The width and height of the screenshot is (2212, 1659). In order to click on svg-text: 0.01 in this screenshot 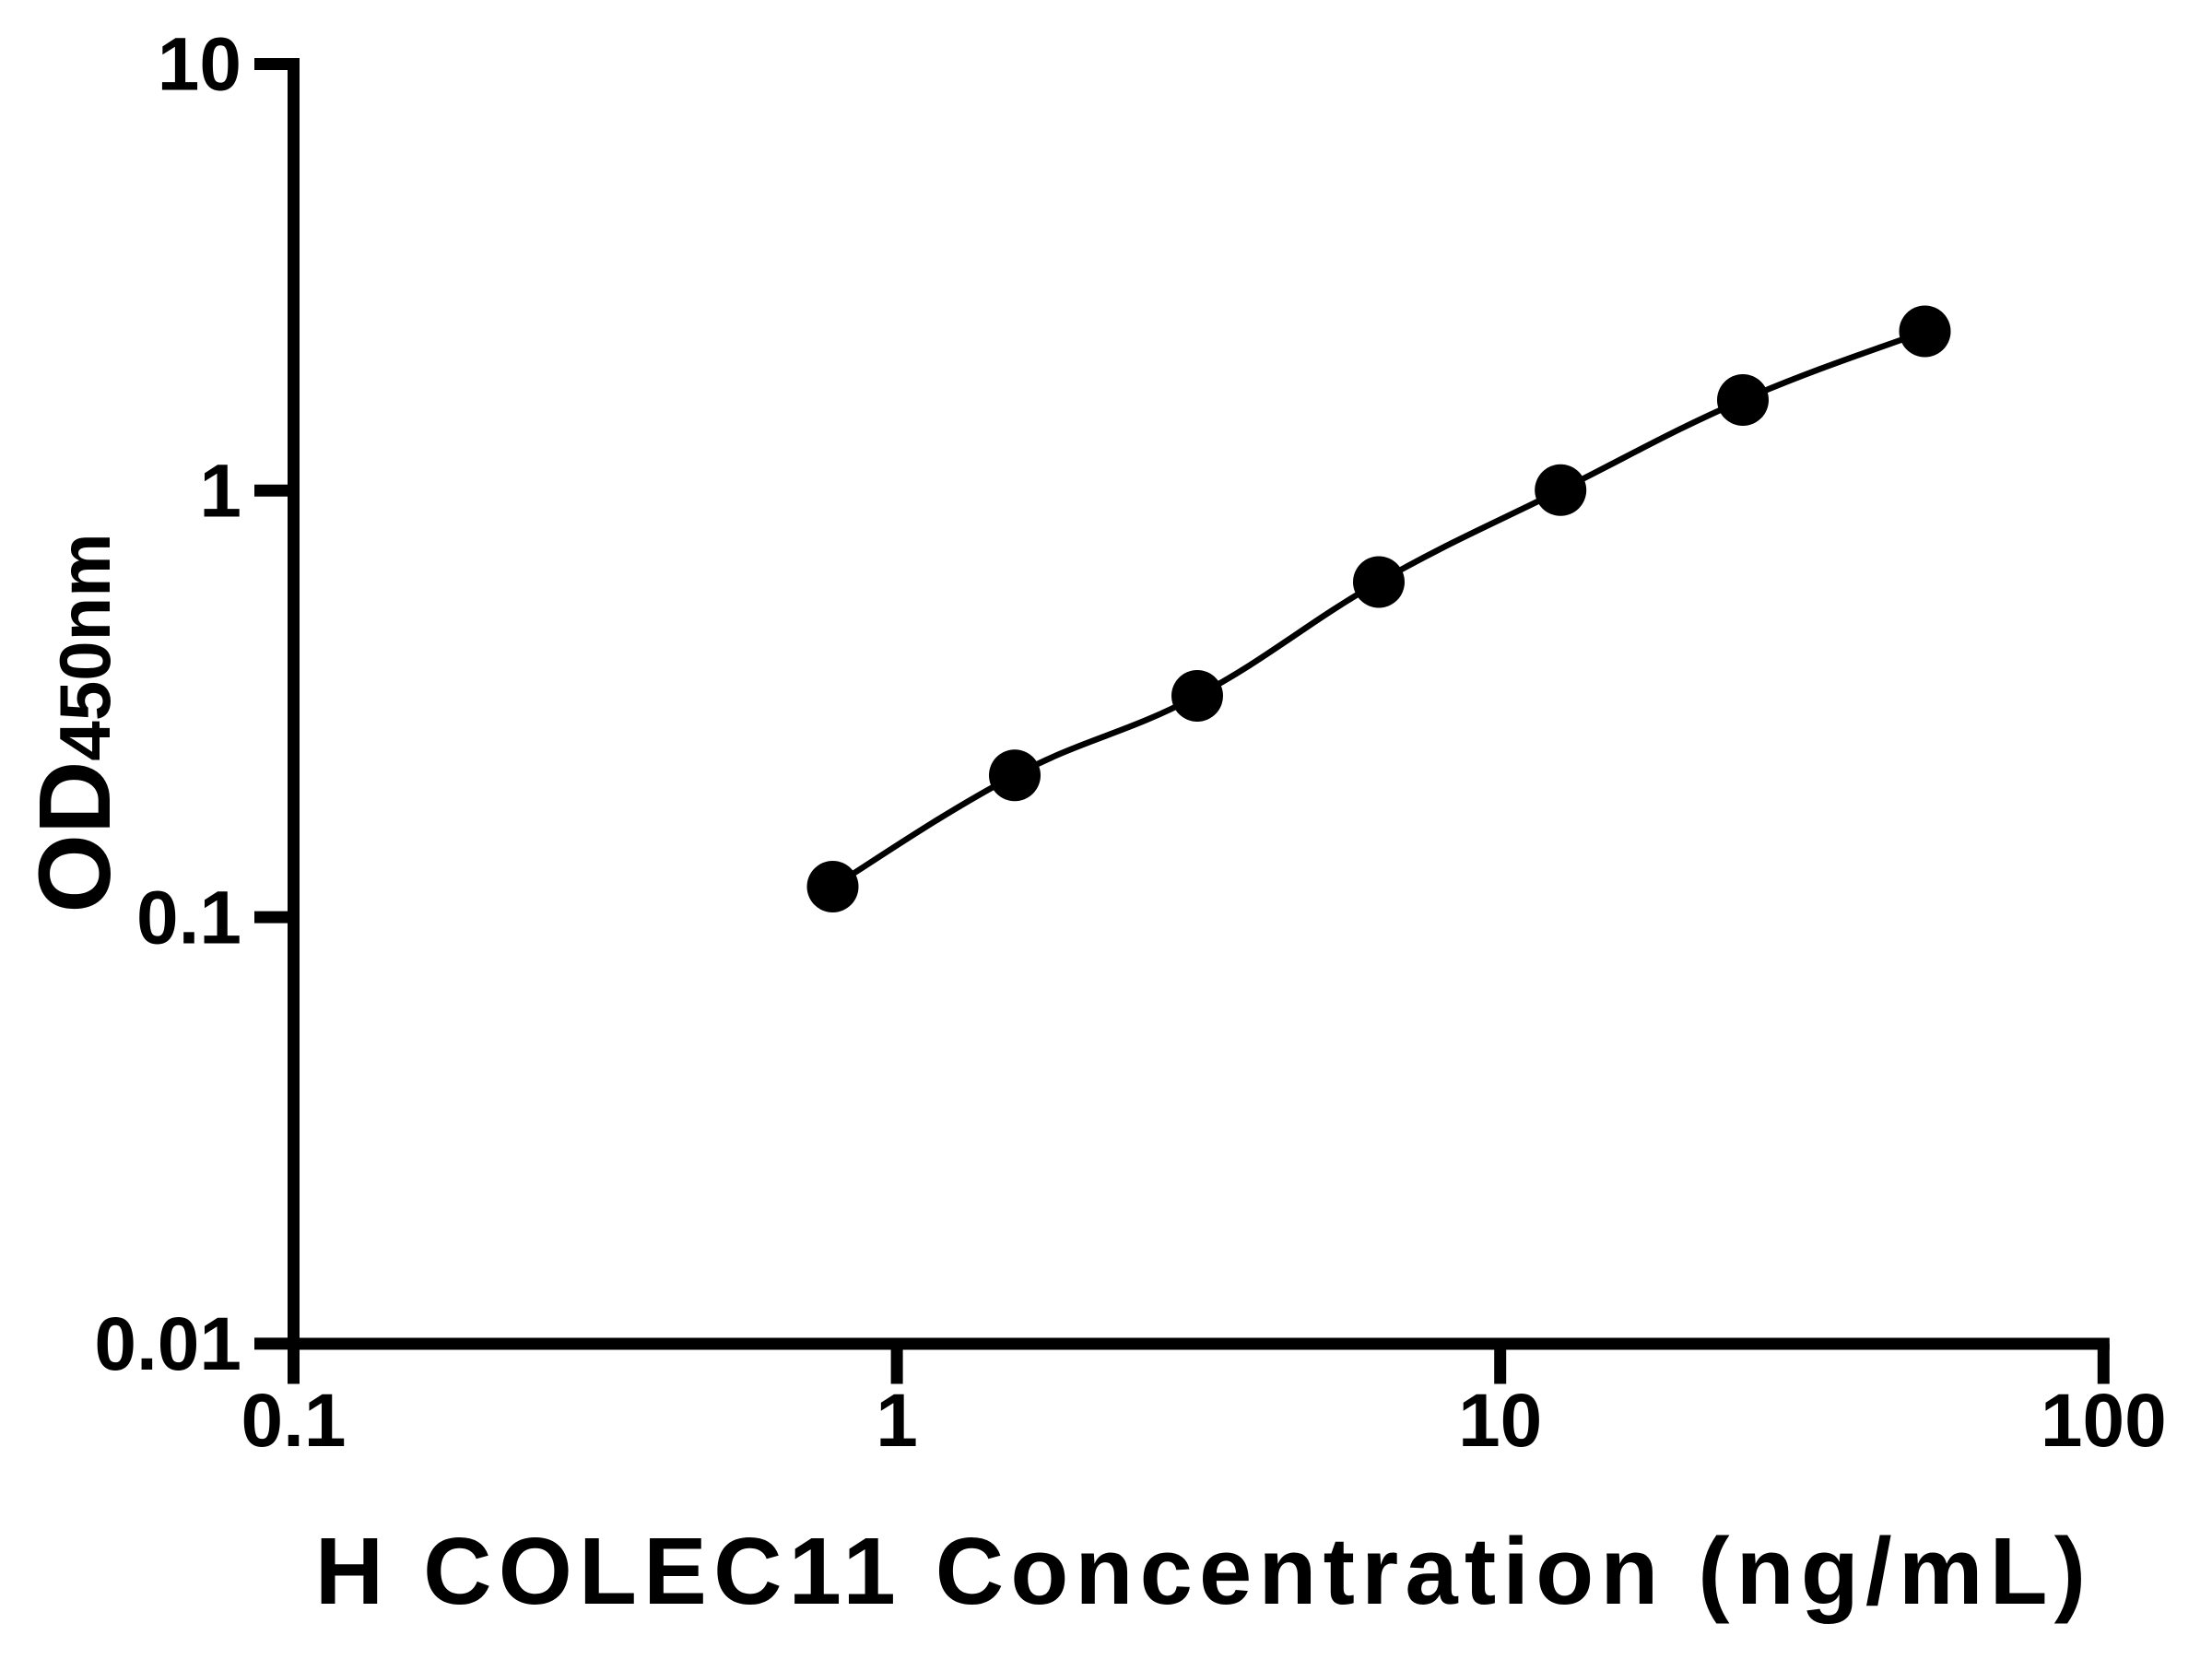, I will do `click(167, 1344)`.